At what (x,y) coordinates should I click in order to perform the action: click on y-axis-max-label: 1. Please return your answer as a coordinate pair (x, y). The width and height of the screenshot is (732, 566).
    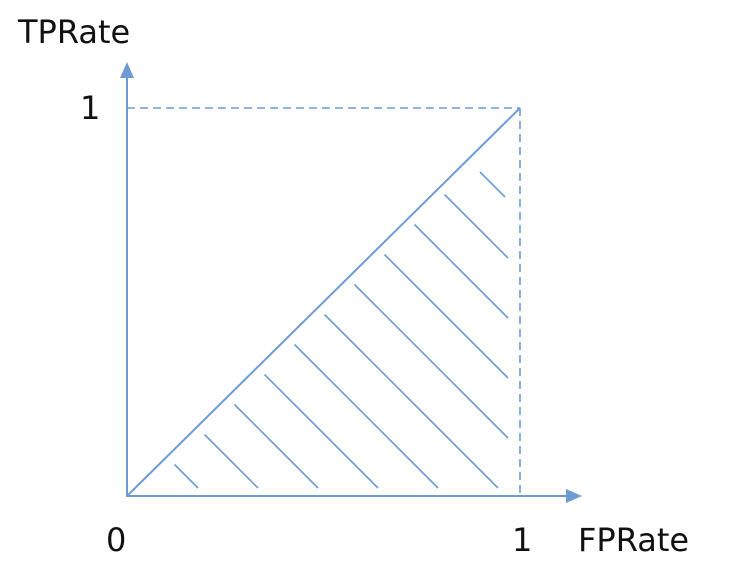
    Looking at the image, I should click on (90, 108).